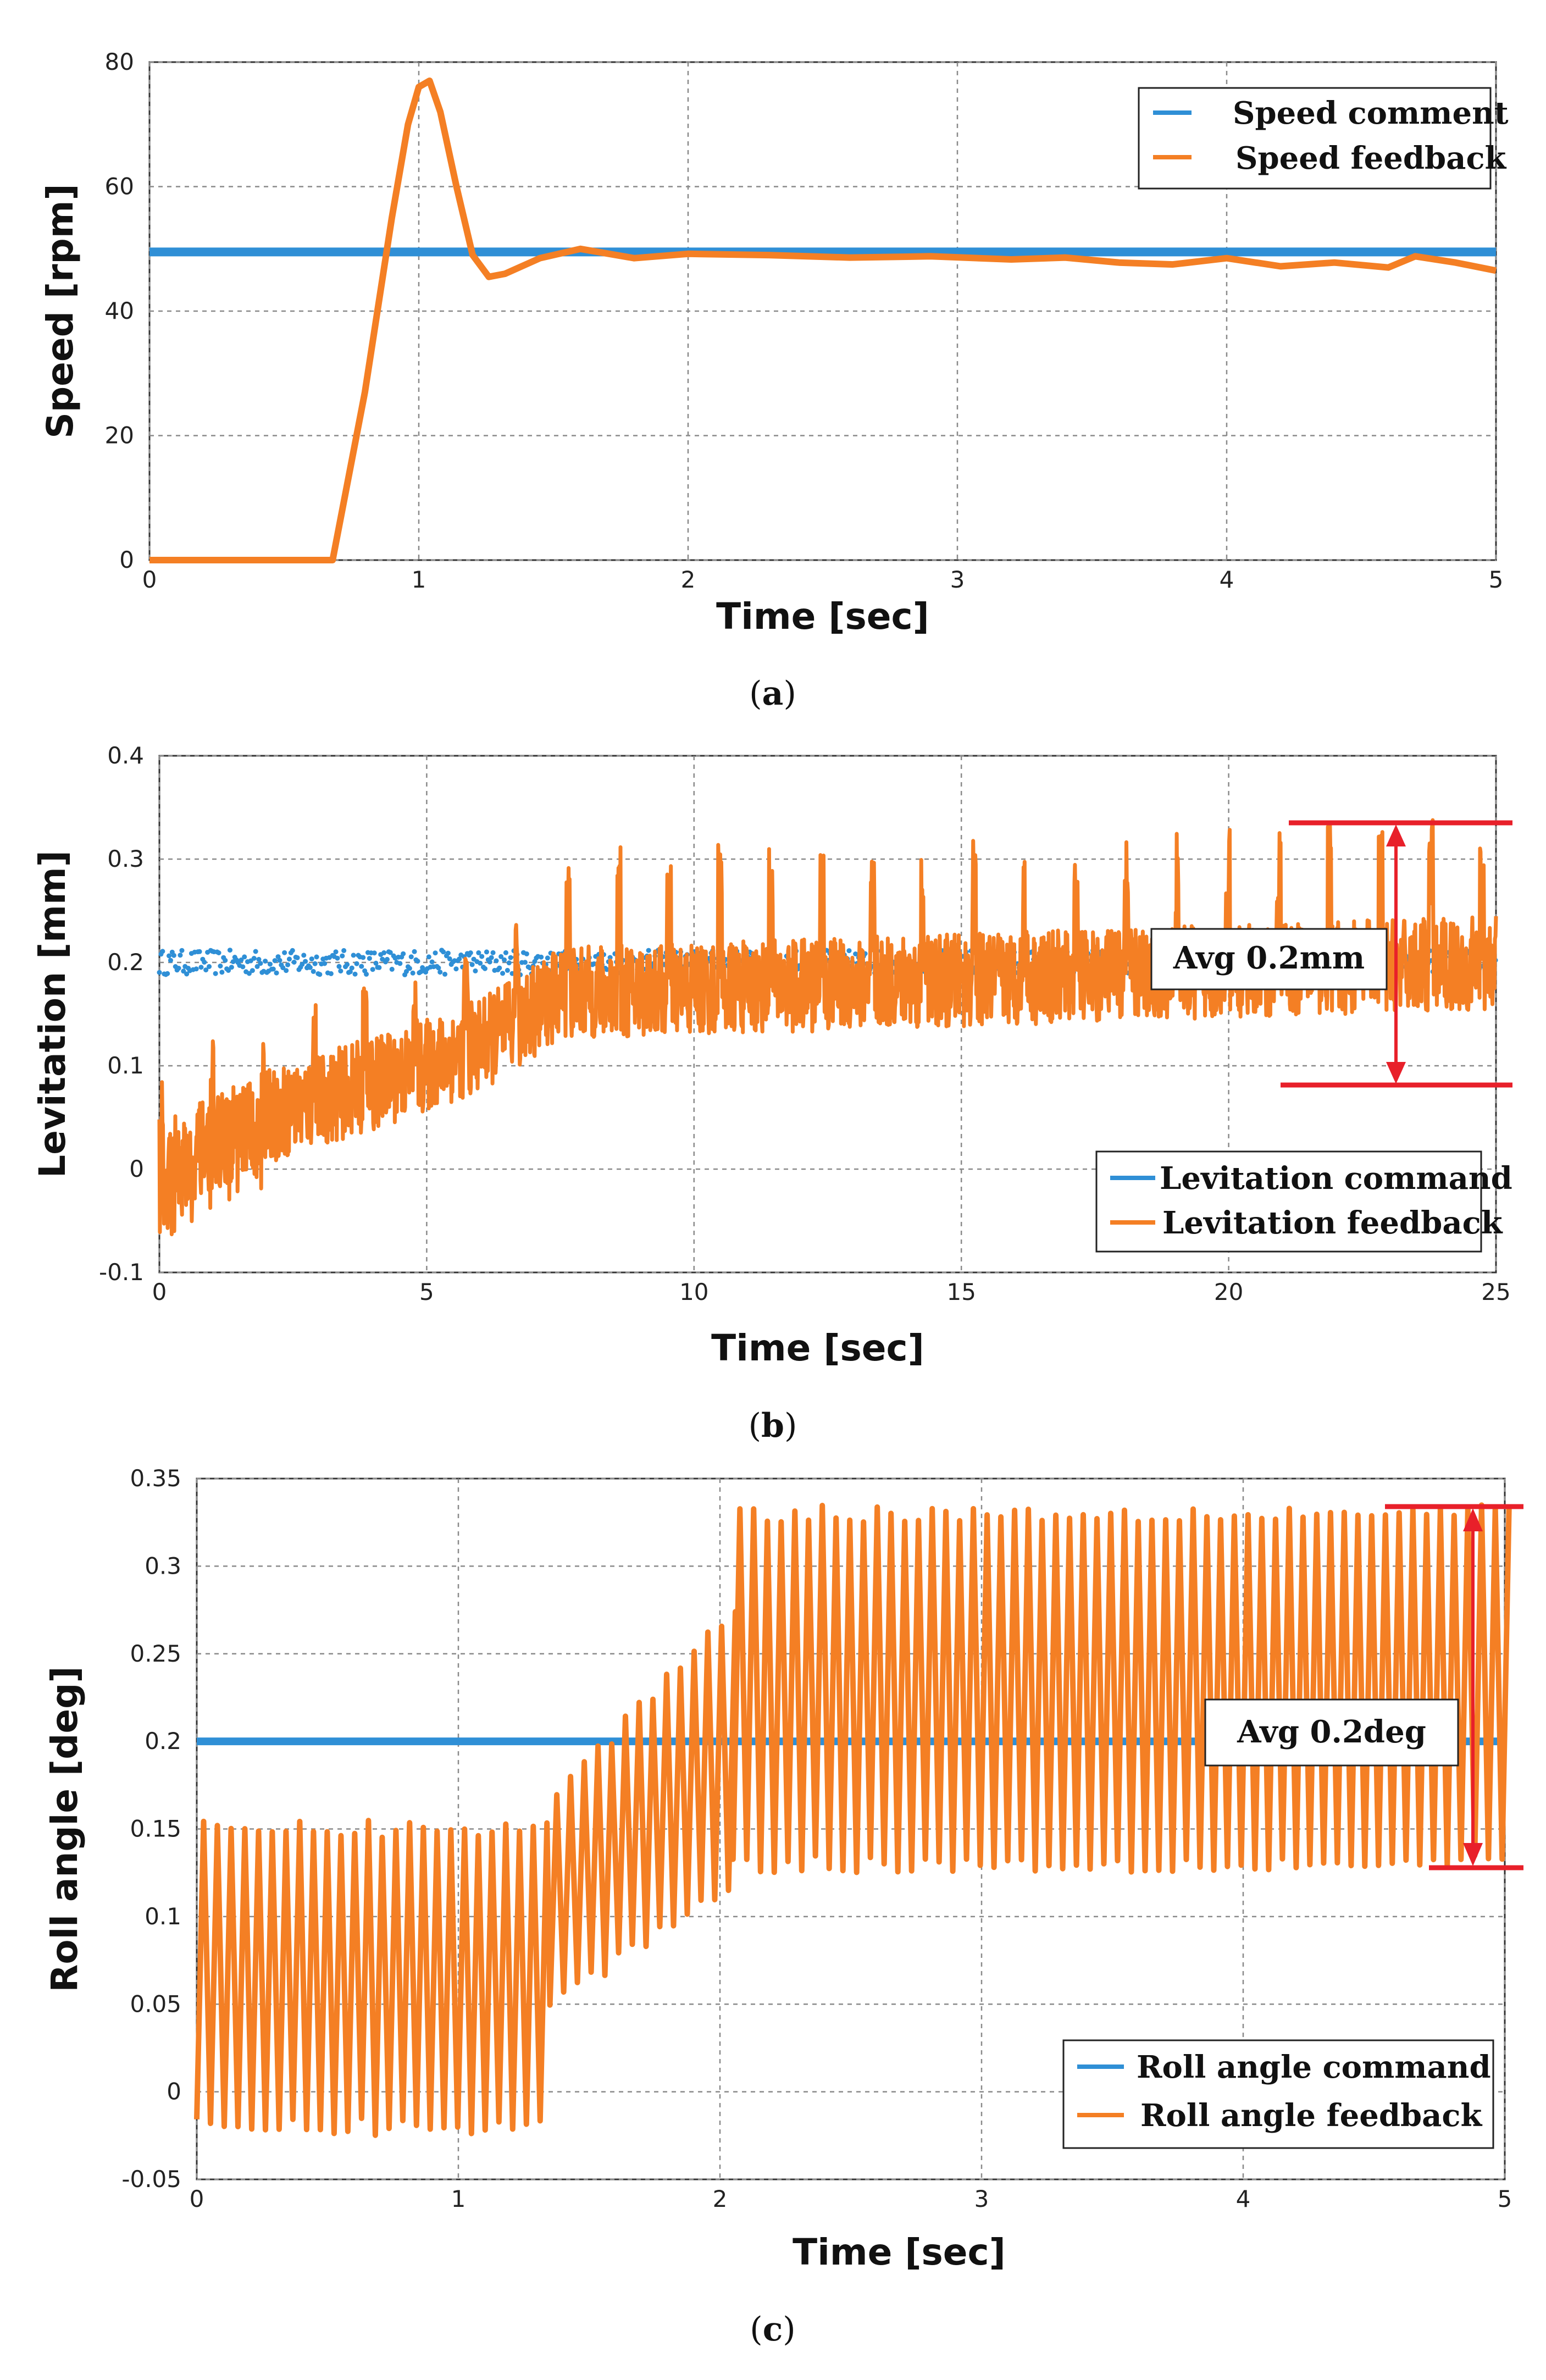 The height and width of the screenshot is (2380, 1546). I want to click on annotation-label-b: Avg 0.2mm, so click(1269, 958).